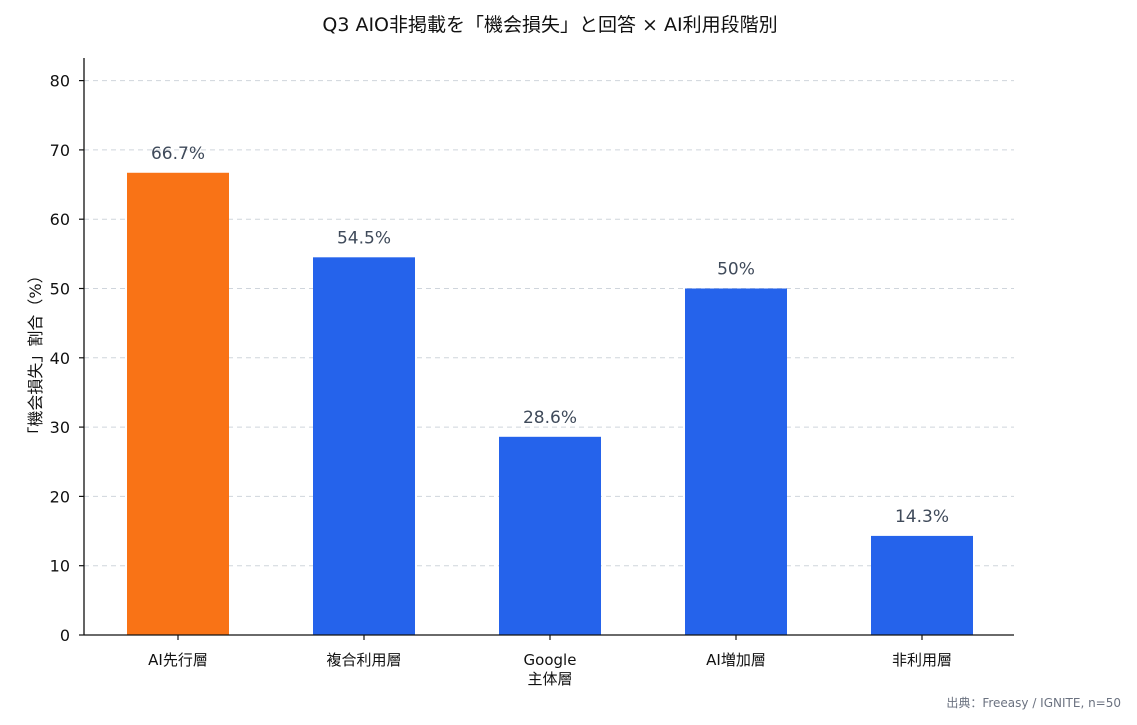 This screenshot has width=1137, height=725. I want to click on y-tick-label: 40, so click(60, 358).